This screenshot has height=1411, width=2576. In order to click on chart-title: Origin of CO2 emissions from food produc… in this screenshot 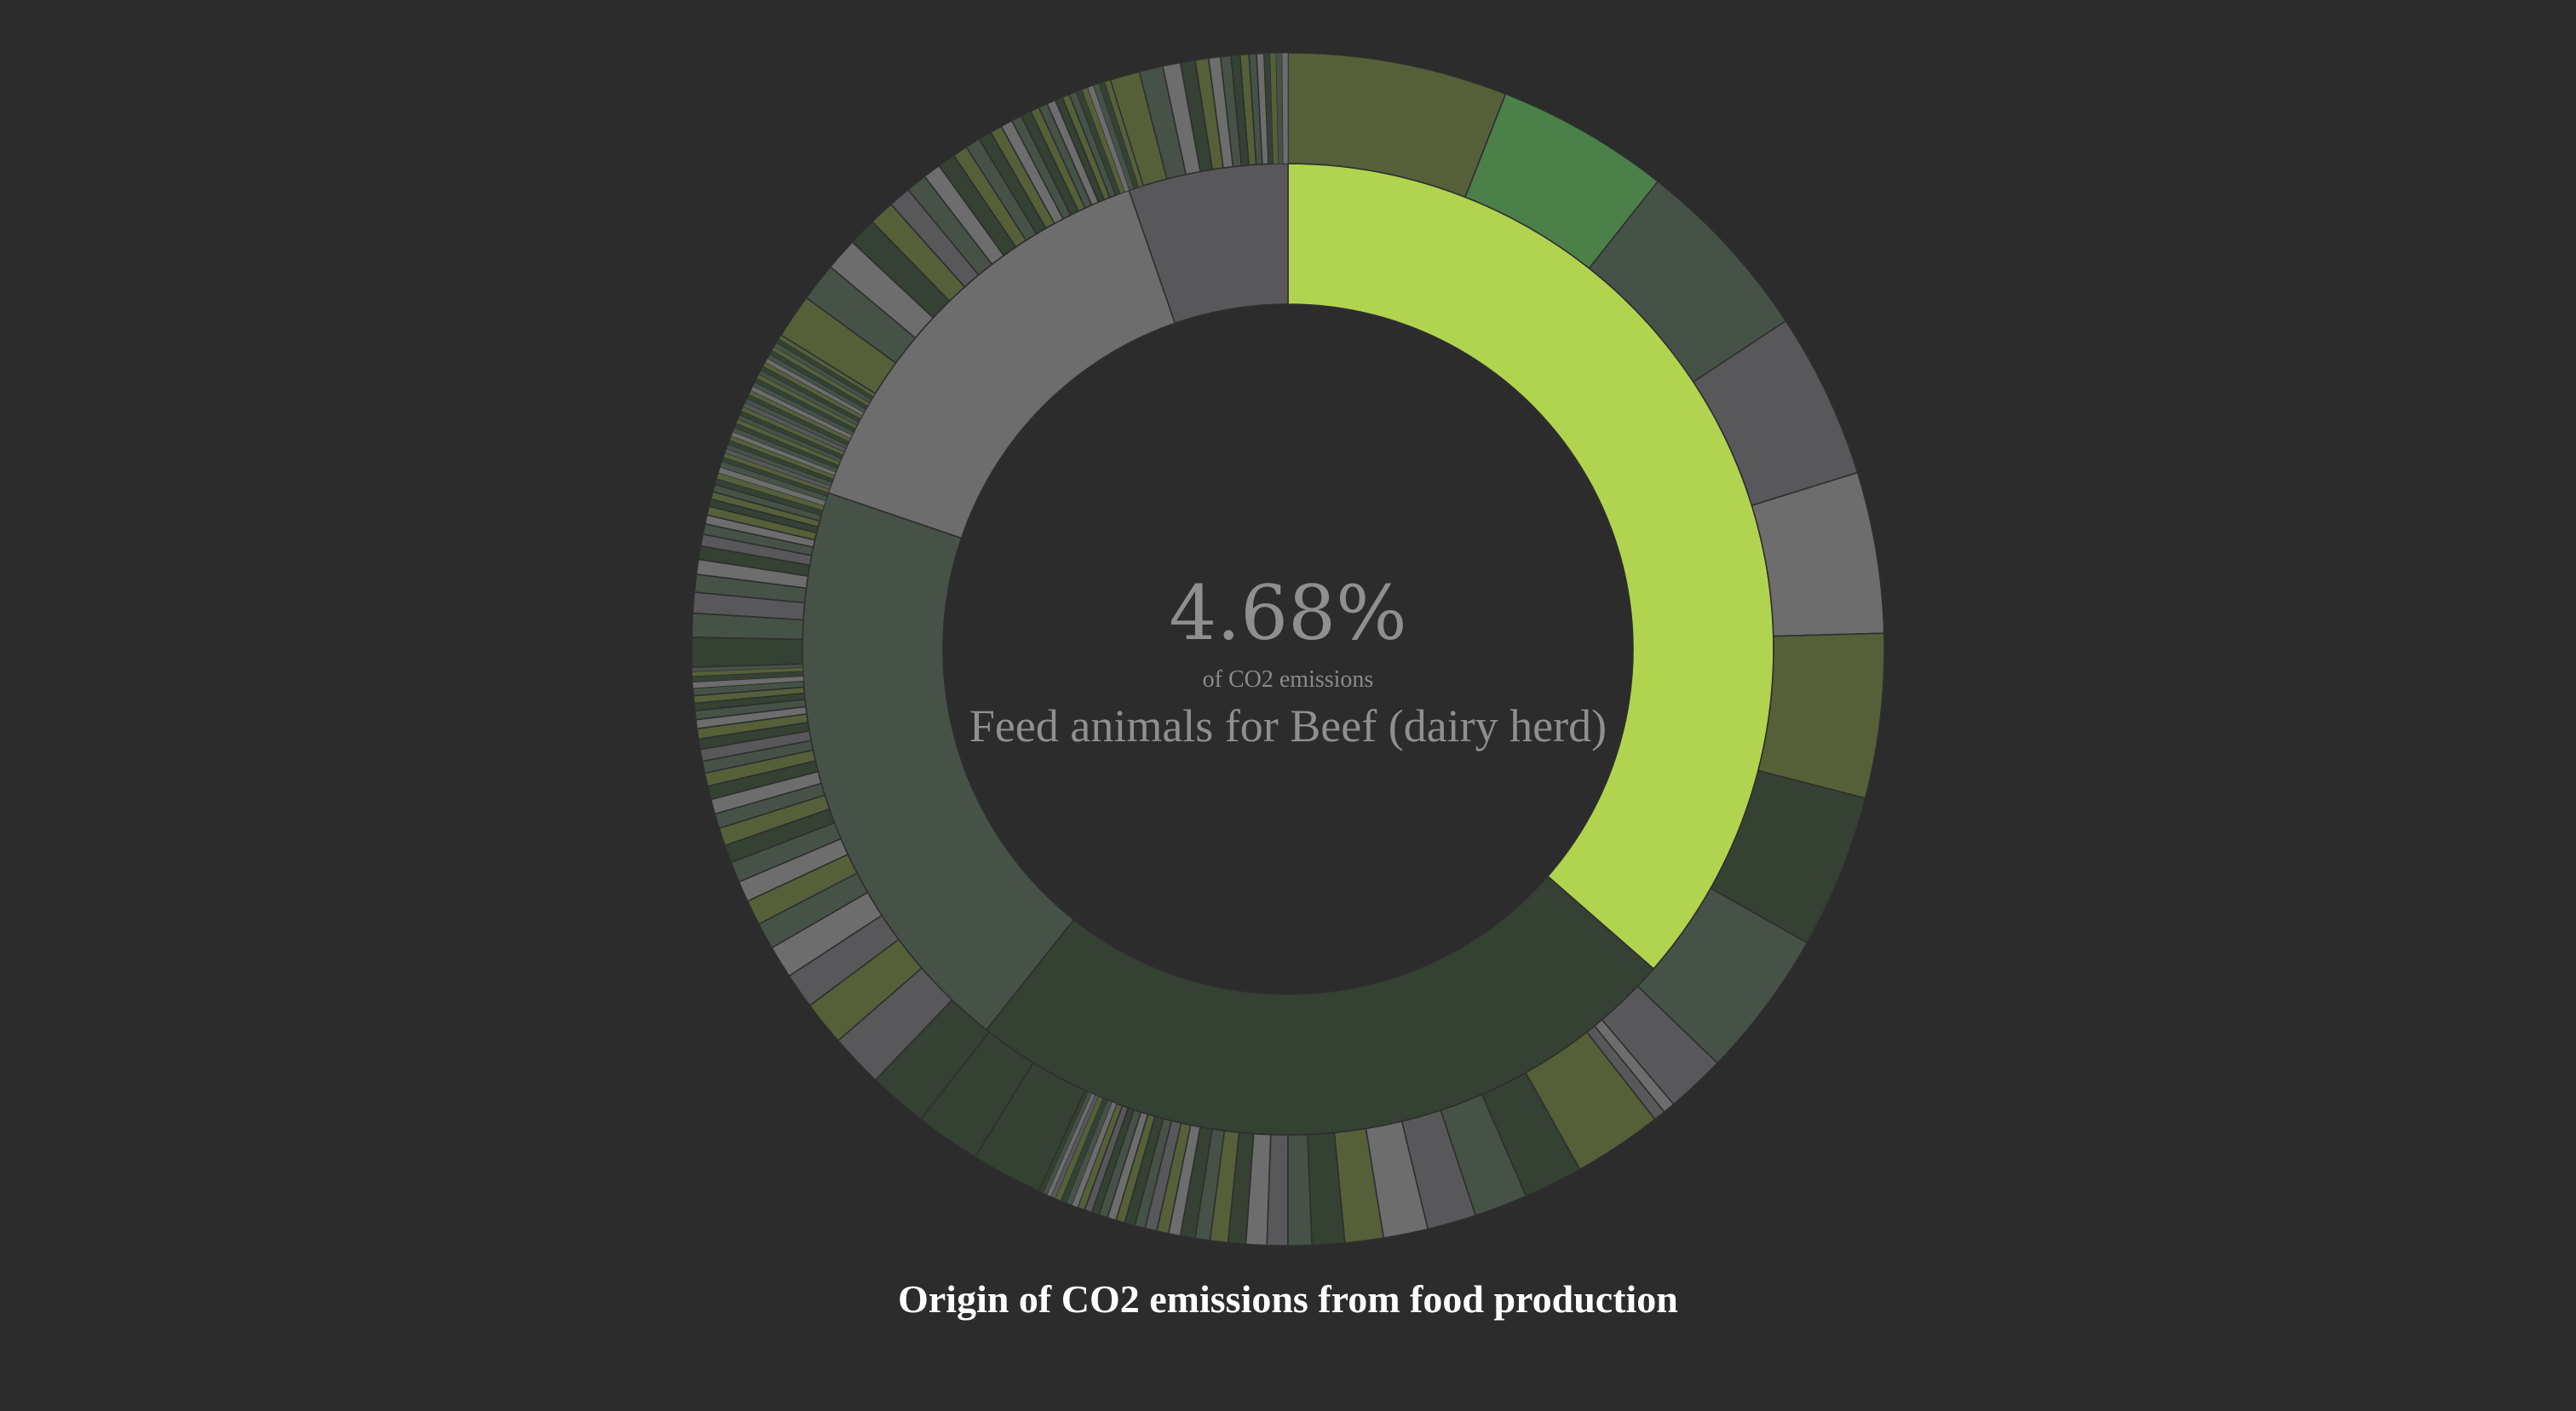, I will do `click(1288, 1299)`.